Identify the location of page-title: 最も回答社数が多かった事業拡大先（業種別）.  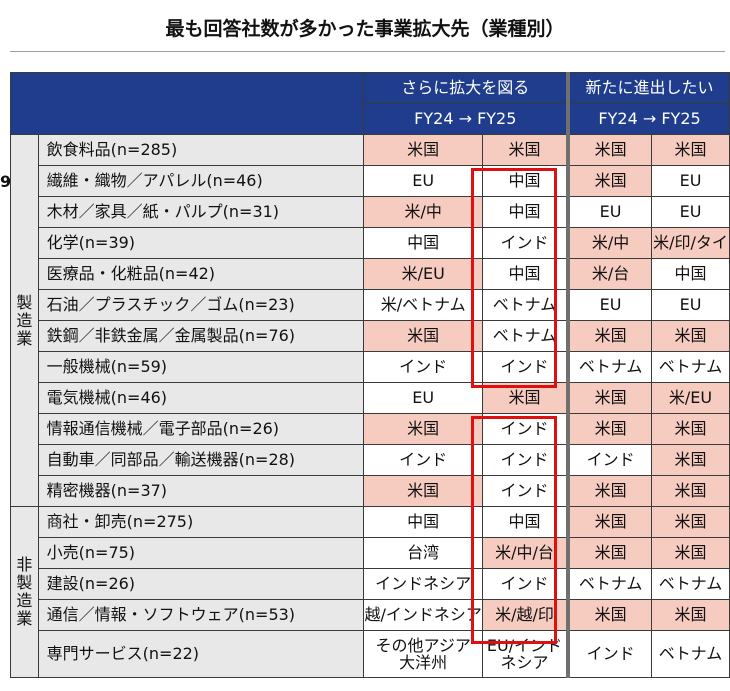
(365, 29).